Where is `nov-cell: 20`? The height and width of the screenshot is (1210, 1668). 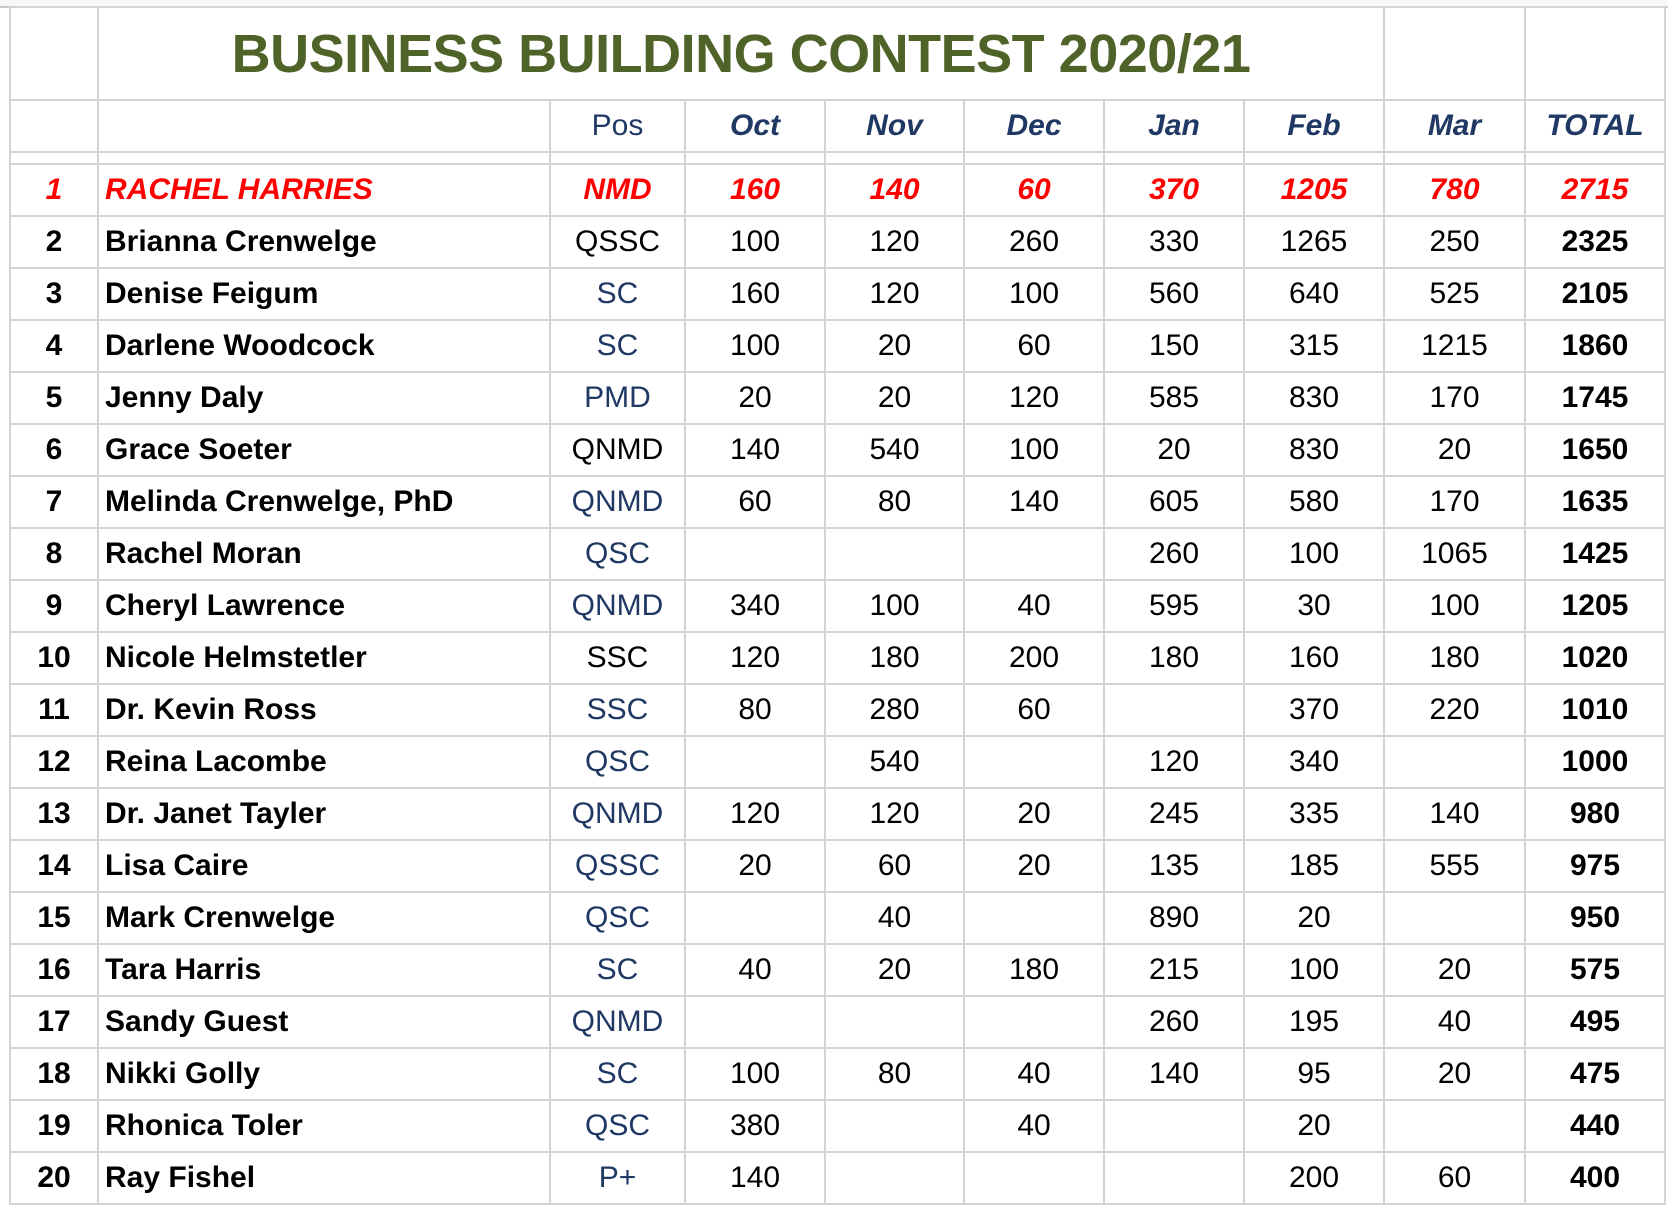 nov-cell: 20 is located at coordinates (894, 346).